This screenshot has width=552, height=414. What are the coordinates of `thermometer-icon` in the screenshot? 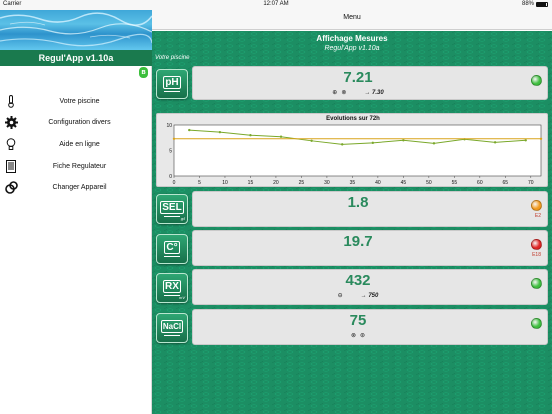 It's located at (11, 101).